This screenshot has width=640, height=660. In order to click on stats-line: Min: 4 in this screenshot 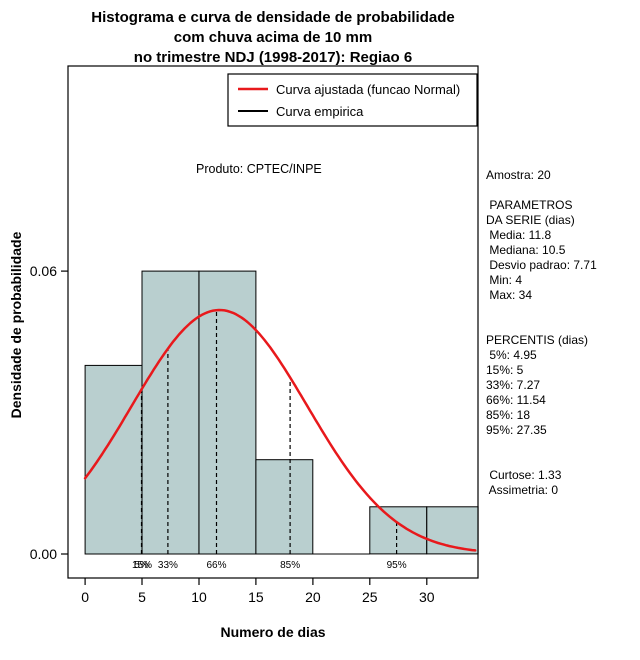, I will do `click(504, 280)`.